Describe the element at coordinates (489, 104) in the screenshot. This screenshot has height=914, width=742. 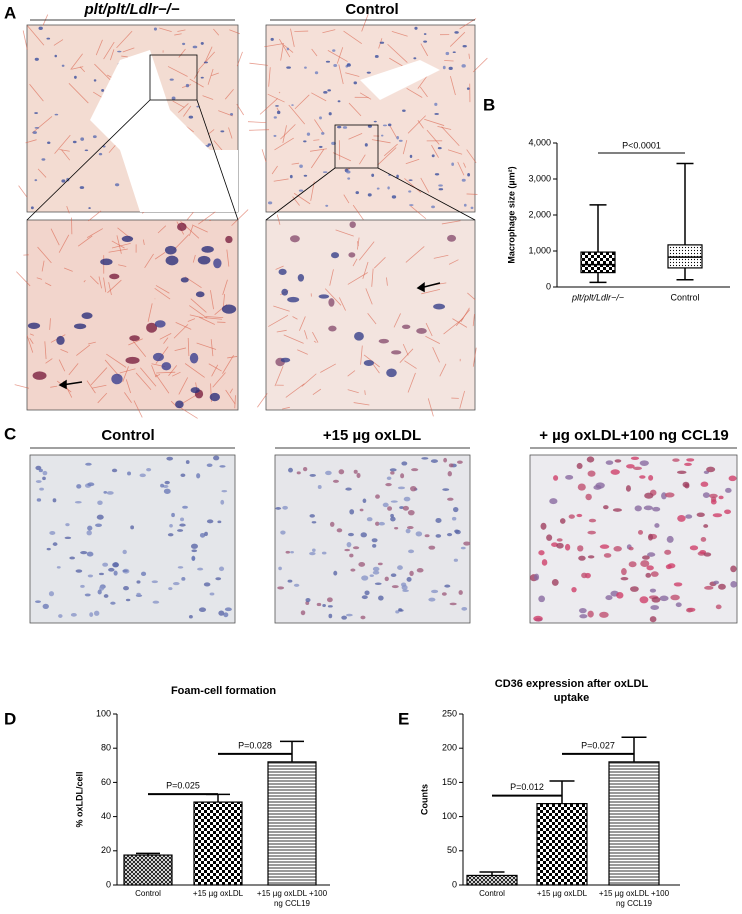
I see `panel-label: B` at that location.